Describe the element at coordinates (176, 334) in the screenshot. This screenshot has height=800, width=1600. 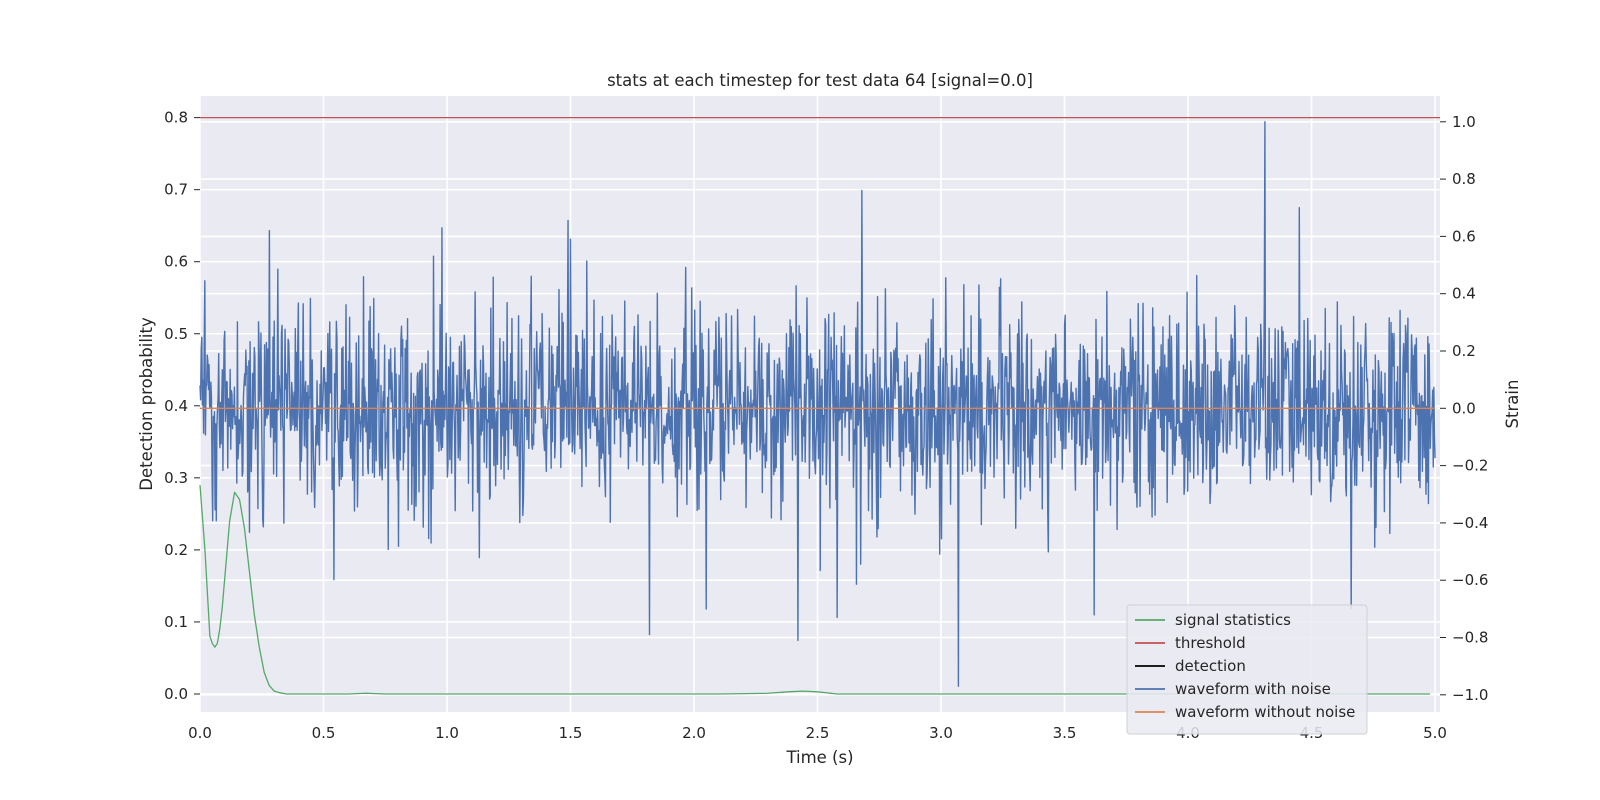
I see `y-tick-label: 0.5` at that location.